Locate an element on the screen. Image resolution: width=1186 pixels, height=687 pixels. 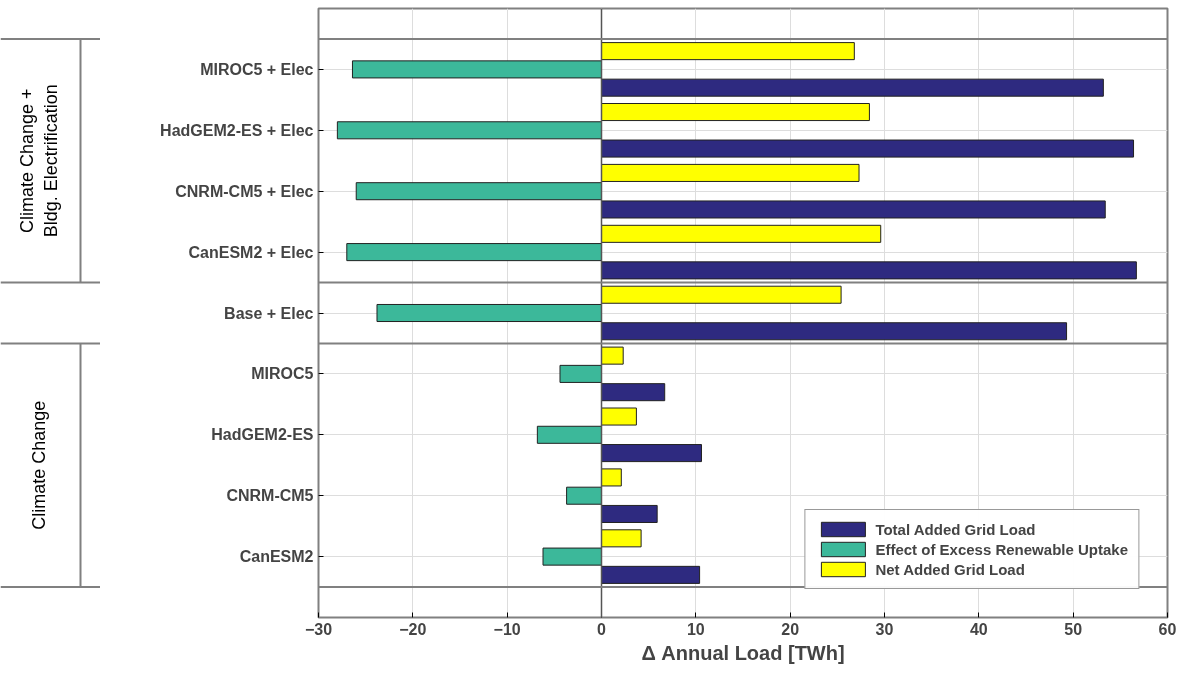
y-tick-label: CNRM-CM5 is located at coordinates (270, 496).